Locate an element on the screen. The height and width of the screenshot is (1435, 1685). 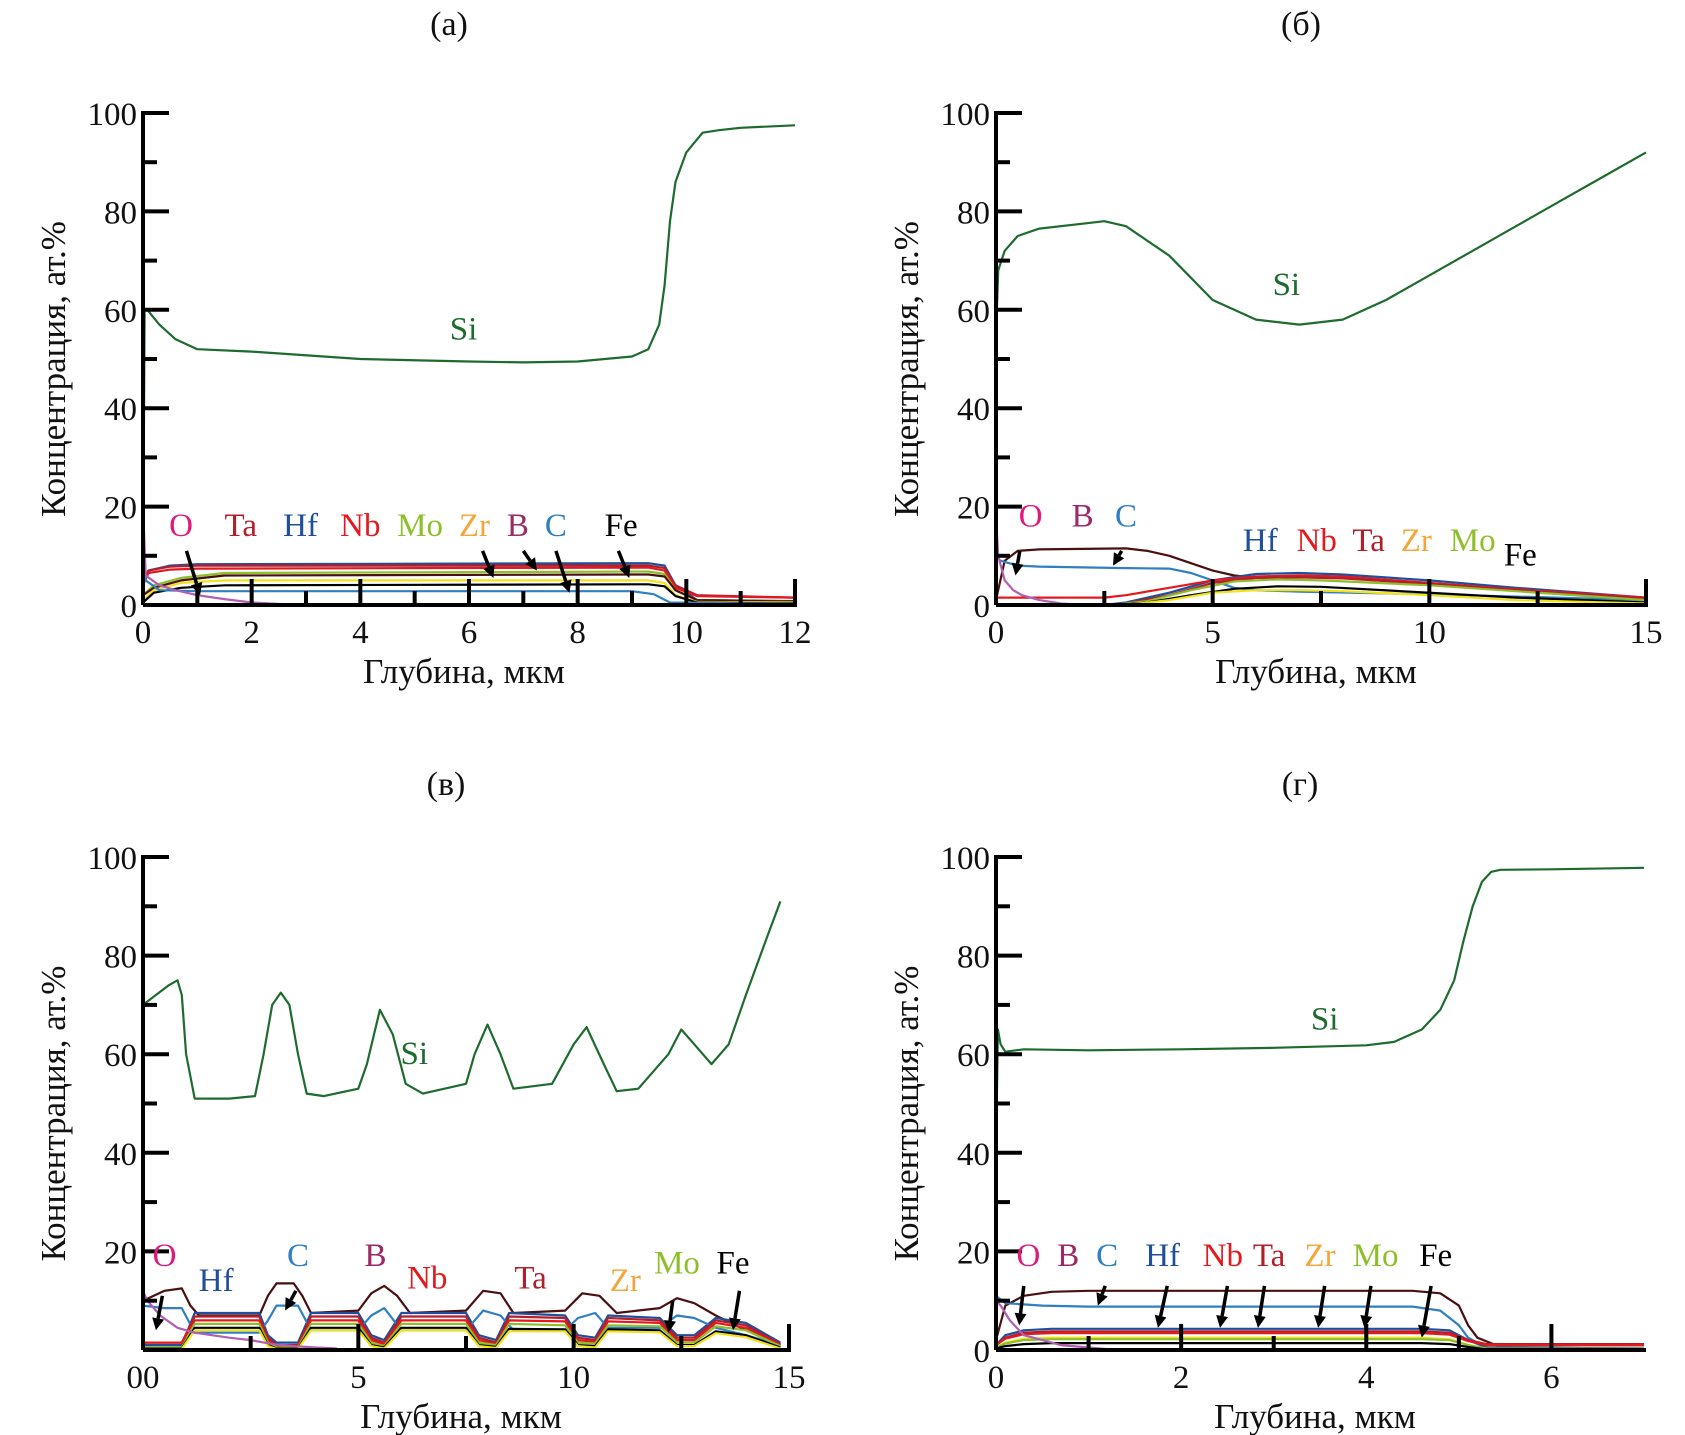
y-tick-label: 0 is located at coordinates (129, 607).